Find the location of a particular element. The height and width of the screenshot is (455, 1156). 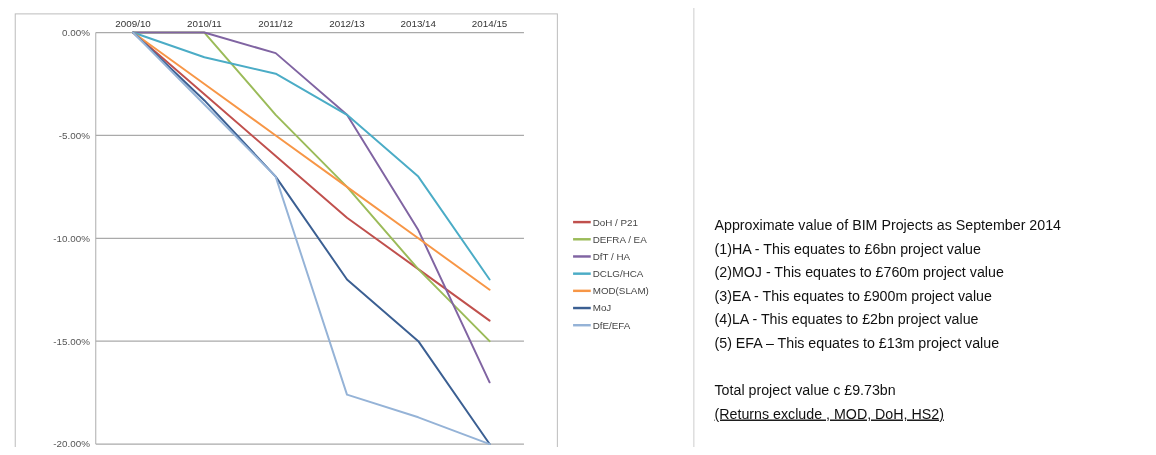

text: (4)LA - This equates to £2bn project value is located at coordinates (846, 319).